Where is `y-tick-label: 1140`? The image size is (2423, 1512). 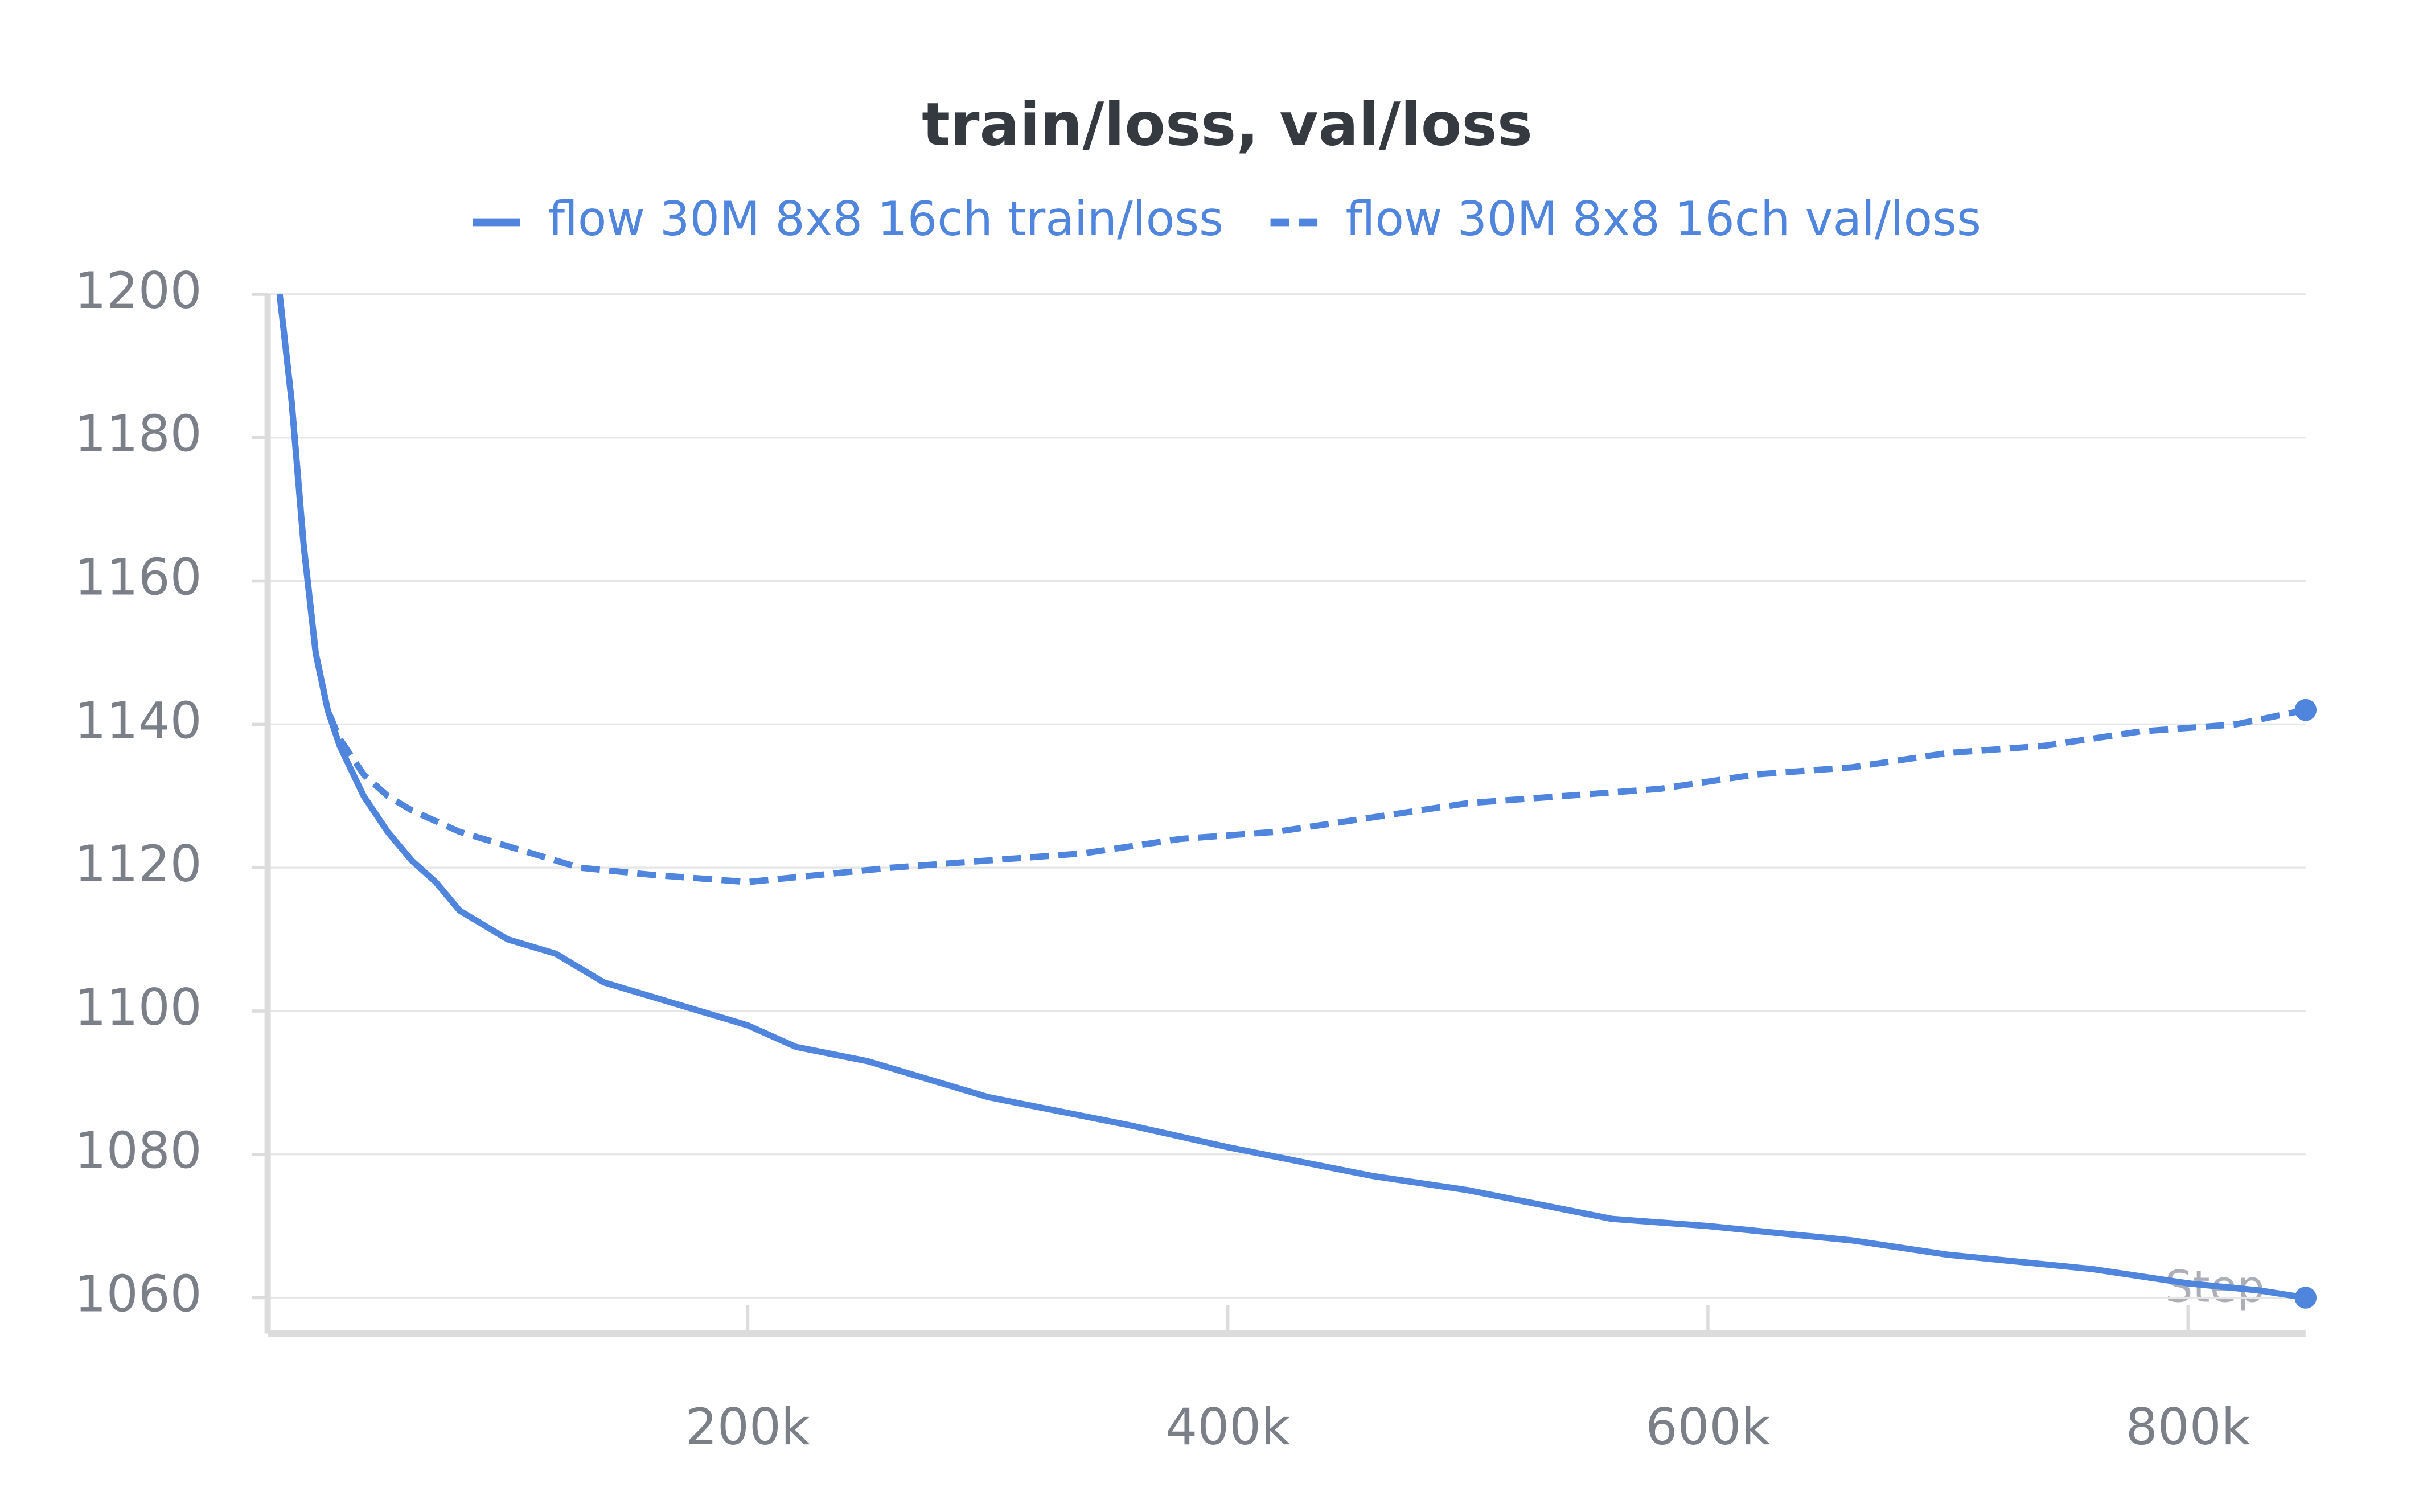 y-tick-label: 1140 is located at coordinates (138, 720).